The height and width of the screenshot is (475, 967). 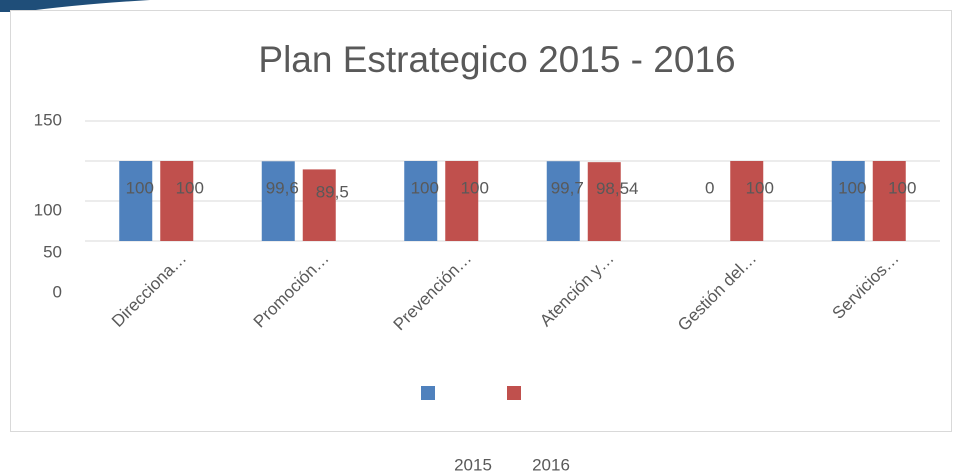 I want to click on data-label: 0, so click(x=709, y=187).